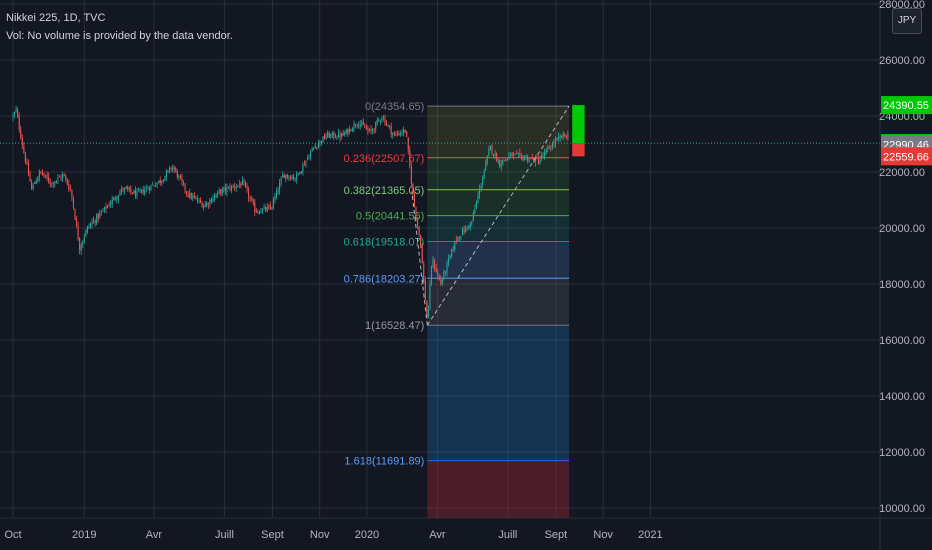 The image size is (932, 550). What do you see at coordinates (902, 397) in the screenshot?
I see `y-tick-label: 14000.00` at bounding box center [902, 397].